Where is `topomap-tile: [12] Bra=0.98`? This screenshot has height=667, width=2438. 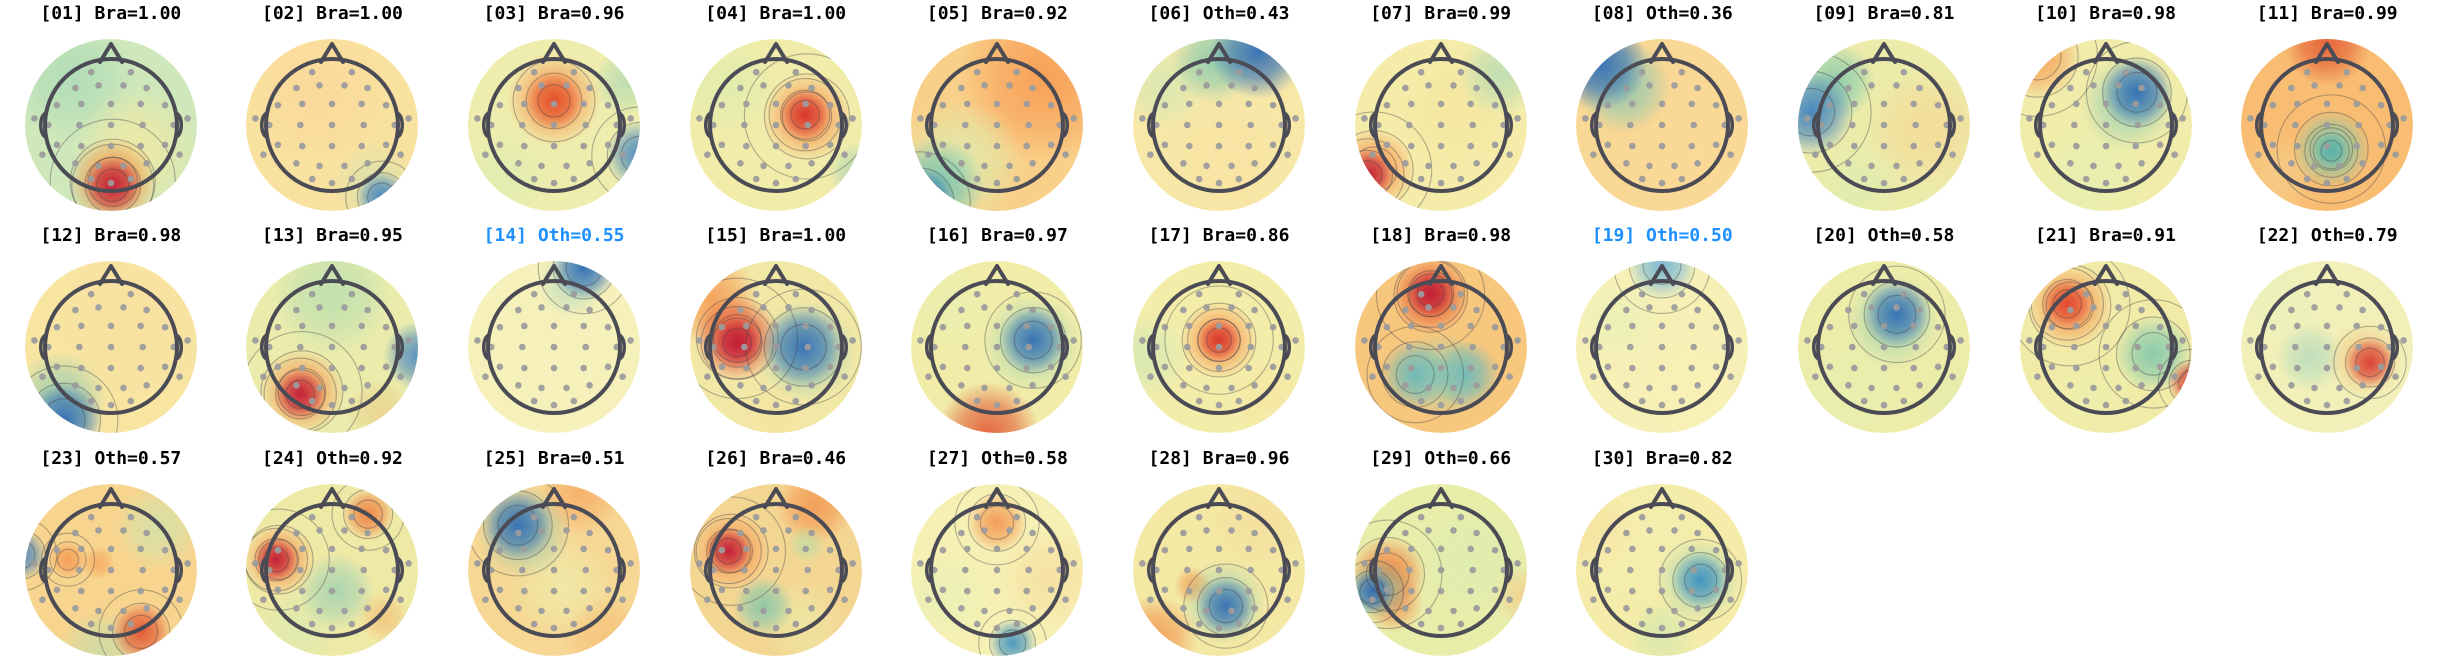 topomap-tile: [12] Bra=0.98 is located at coordinates (111, 333).